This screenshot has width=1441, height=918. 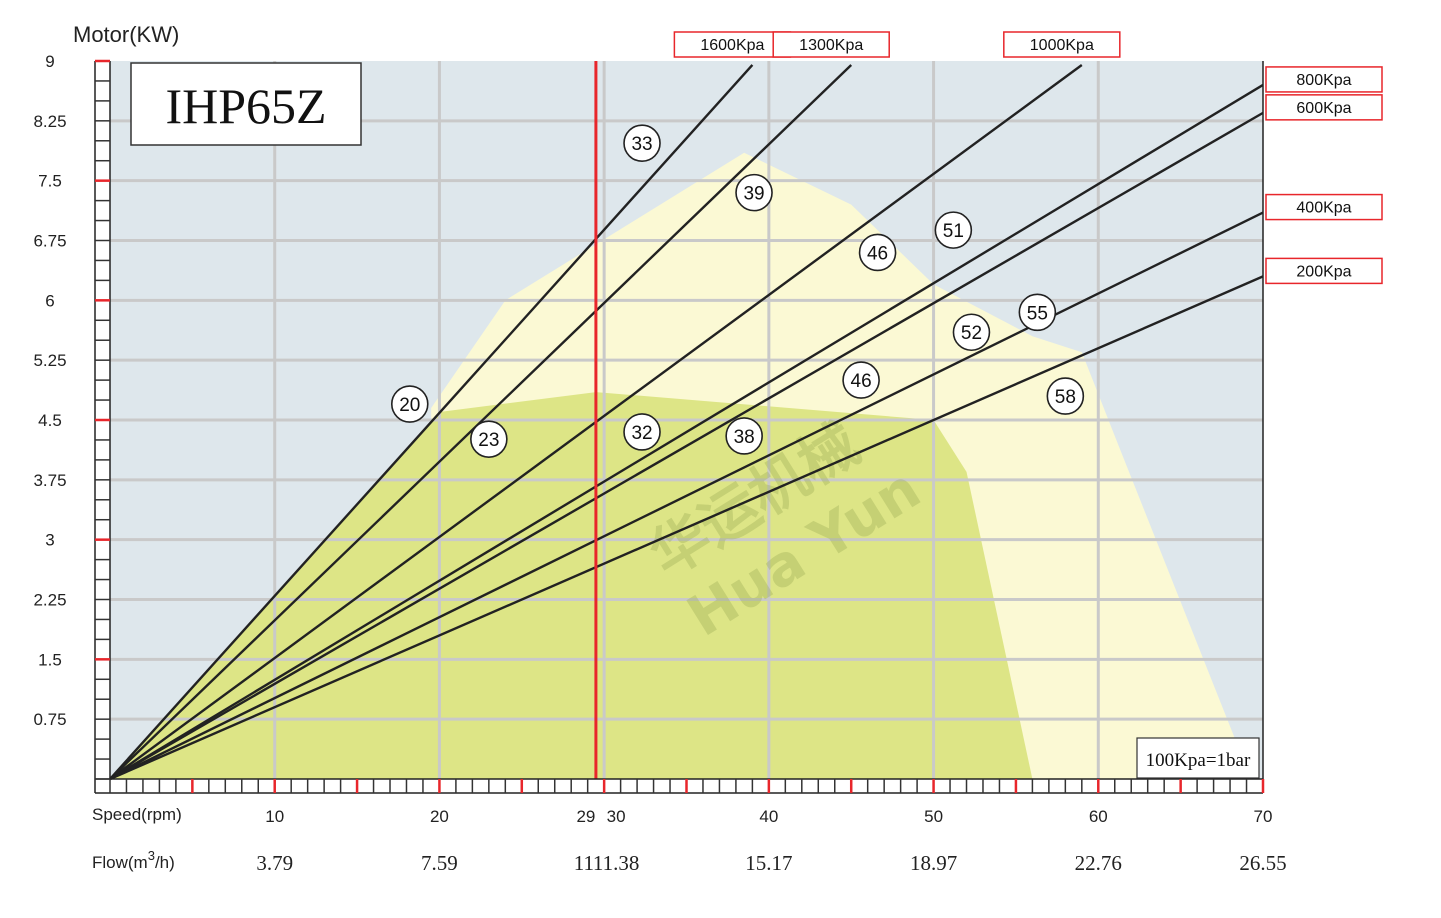 What do you see at coordinates (49, 300) in the screenshot?
I see `y-tick-label: 6` at bounding box center [49, 300].